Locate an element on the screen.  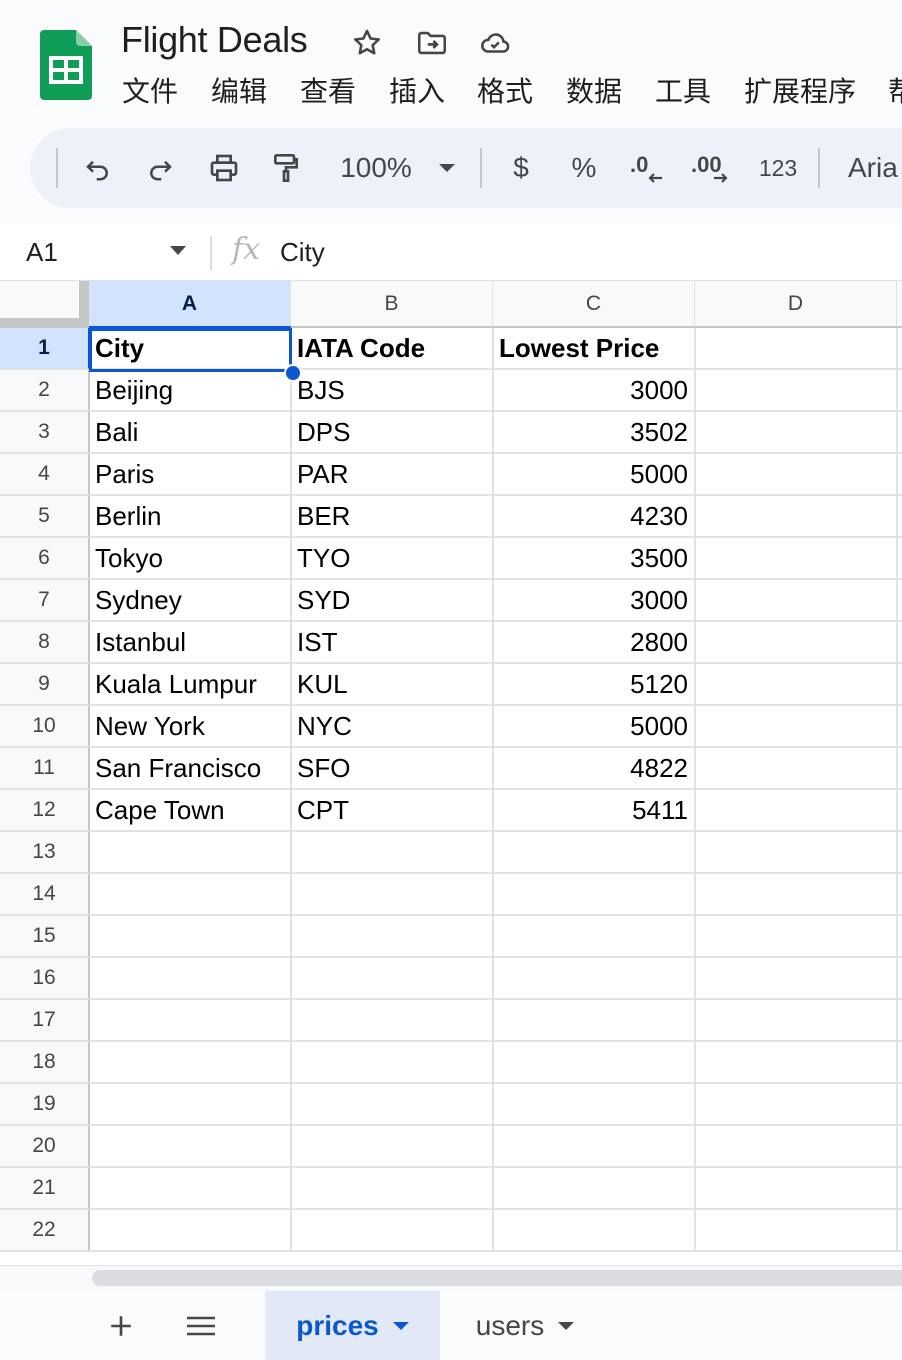
row-header-7: 7 is located at coordinates (45, 601).